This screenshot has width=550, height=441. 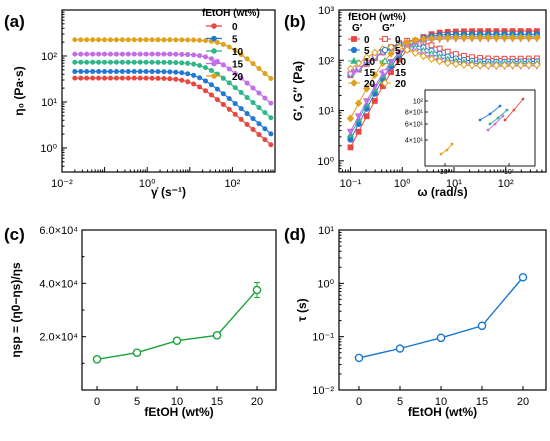 What do you see at coordinates (147, 184) in the screenshot?
I see `a-x-tick-label: 10⁰` at bounding box center [147, 184].